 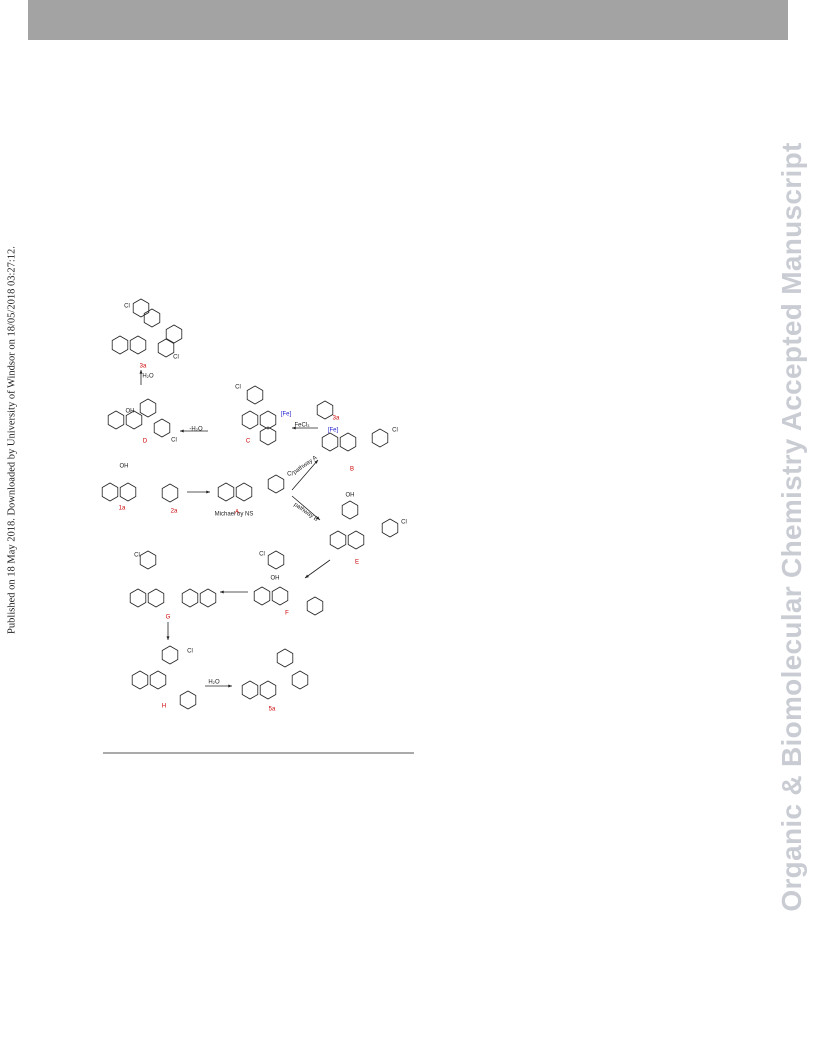 I want to click on scheme-label: F, so click(x=287, y=614).